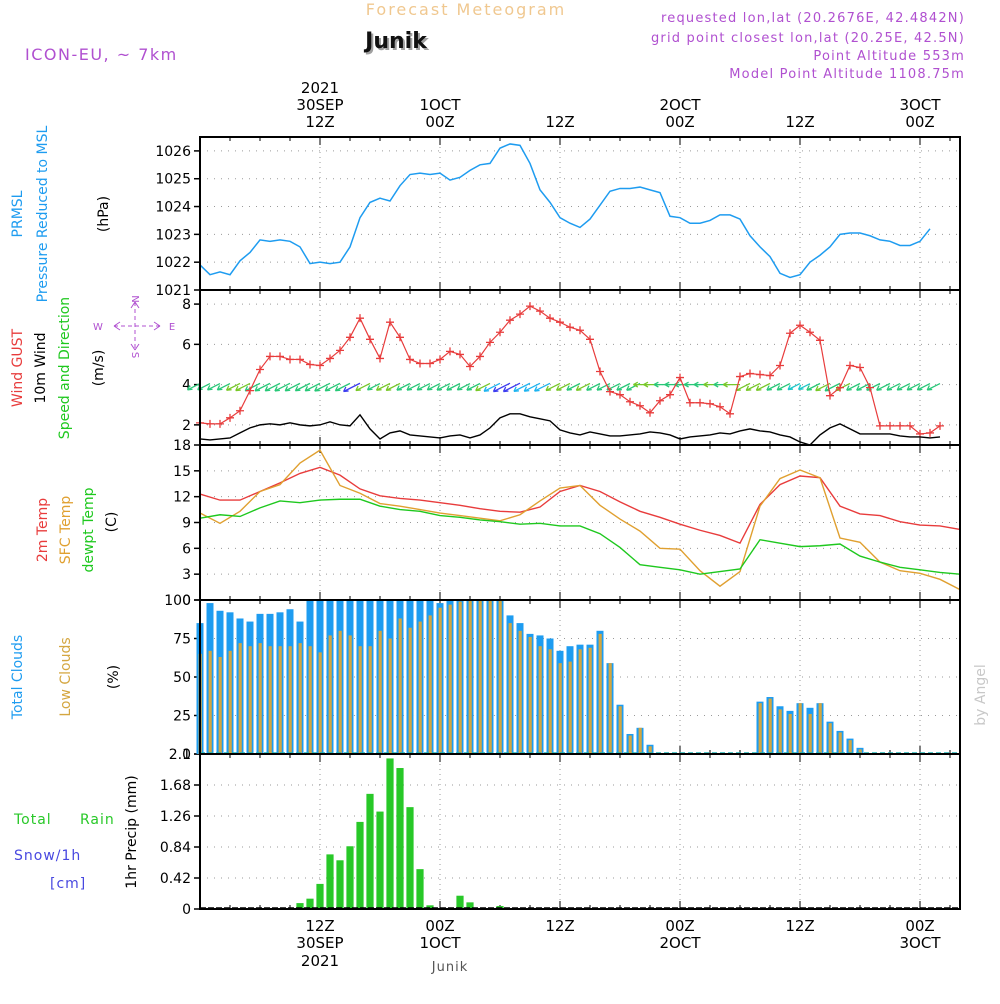 The width and height of the screenshot is (1000, 1004). I want to click on app-title: Forecast Meteogram, so click(466, 9).